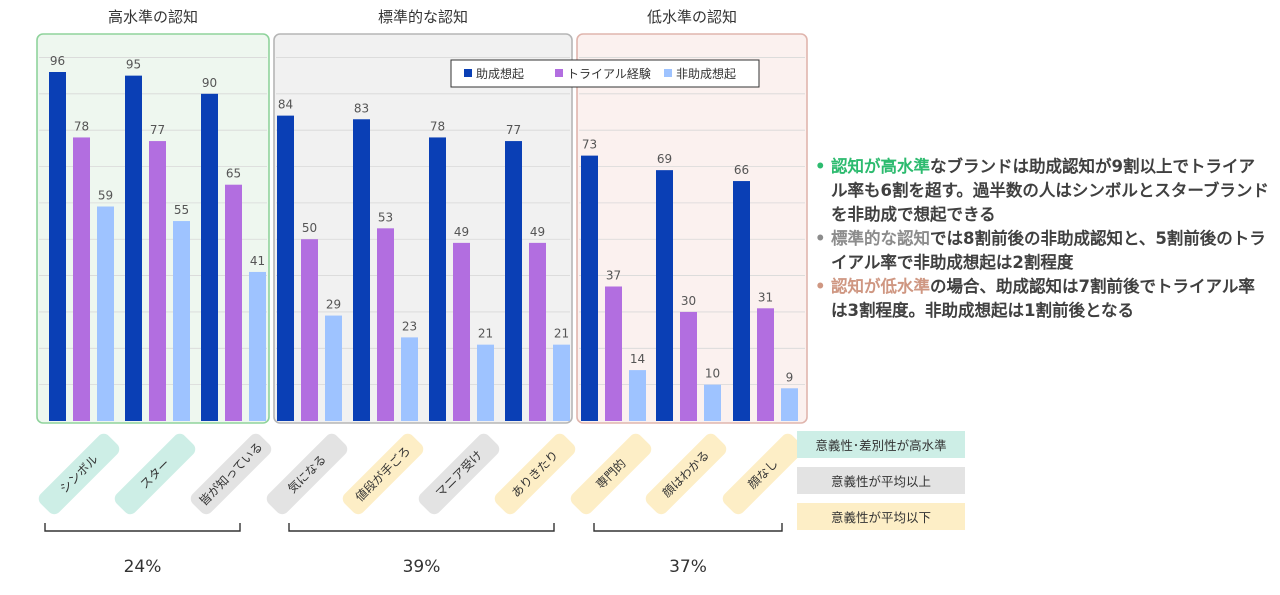 The image size is (1280, 595). Describe the element at coordinates (613, 275) in the screenshot. I see `data-label: 37` at that location.